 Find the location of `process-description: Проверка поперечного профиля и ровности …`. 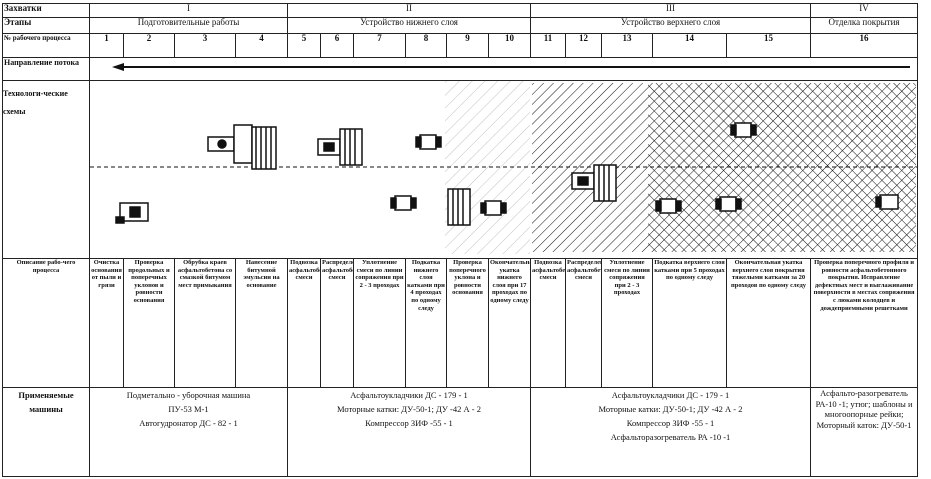

process-description: Проверка поперечного профиля и ровности … is located at coordinates (864, 323).